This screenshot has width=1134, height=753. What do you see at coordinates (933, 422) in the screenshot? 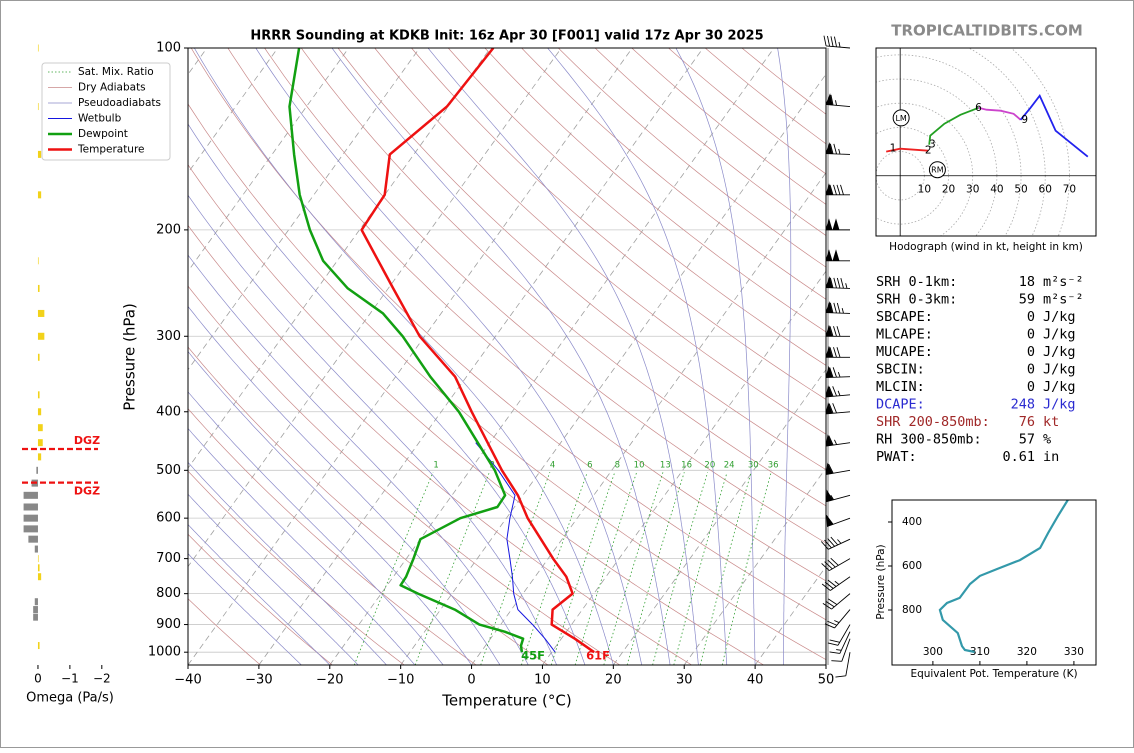
I see `param-label: SHR 200-850mb:` at bounding box center [933, 422].